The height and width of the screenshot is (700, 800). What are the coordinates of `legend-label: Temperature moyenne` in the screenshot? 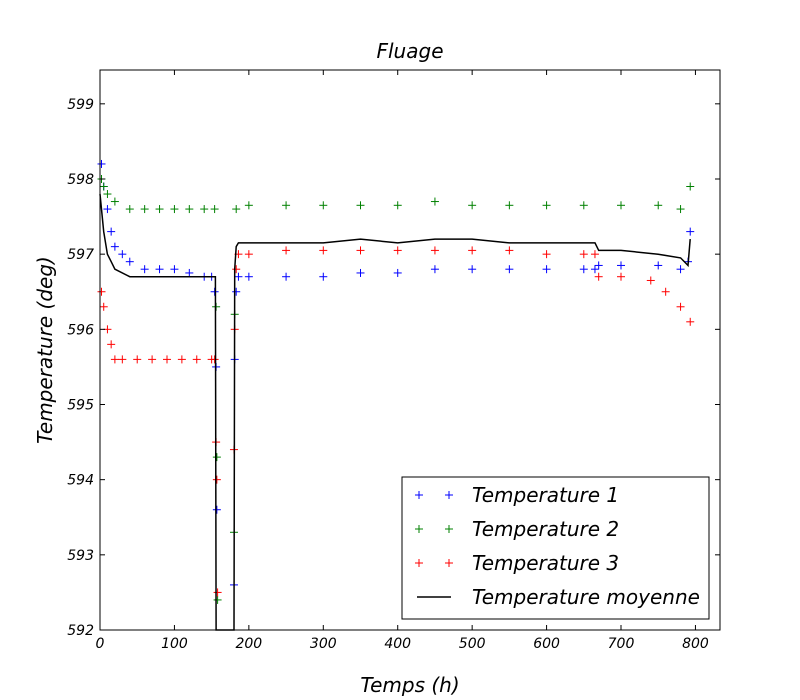 It's located at (586, 597).